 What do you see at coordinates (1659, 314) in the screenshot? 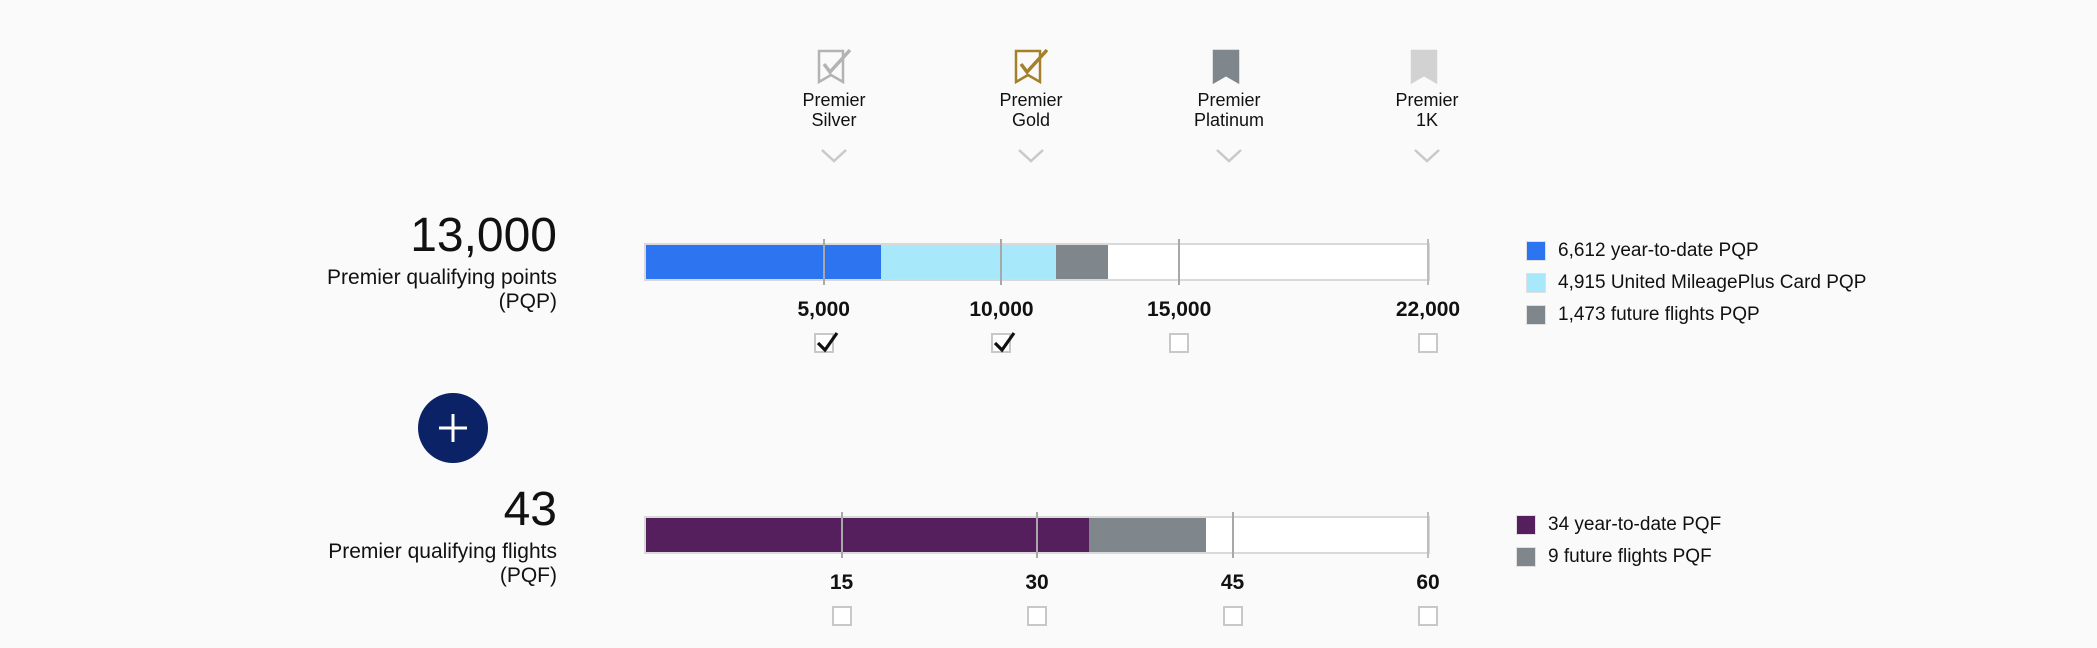
I see `legend-text: 1,473 future flights PQP` at bounding box center [1659, 314].